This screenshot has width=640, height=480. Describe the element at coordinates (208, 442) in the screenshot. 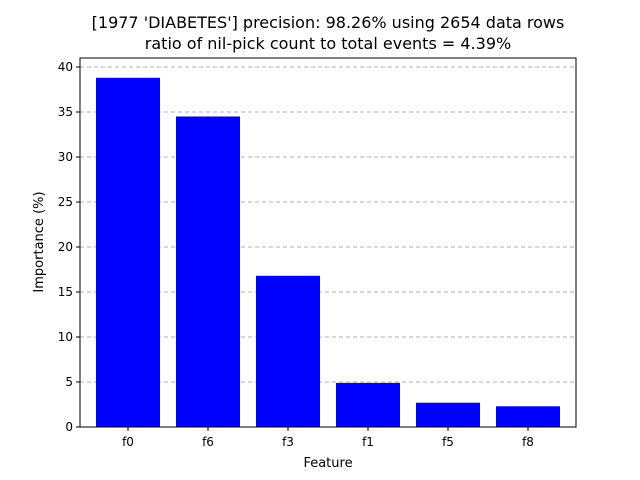

I see `x-tick-label: f6` at that location.